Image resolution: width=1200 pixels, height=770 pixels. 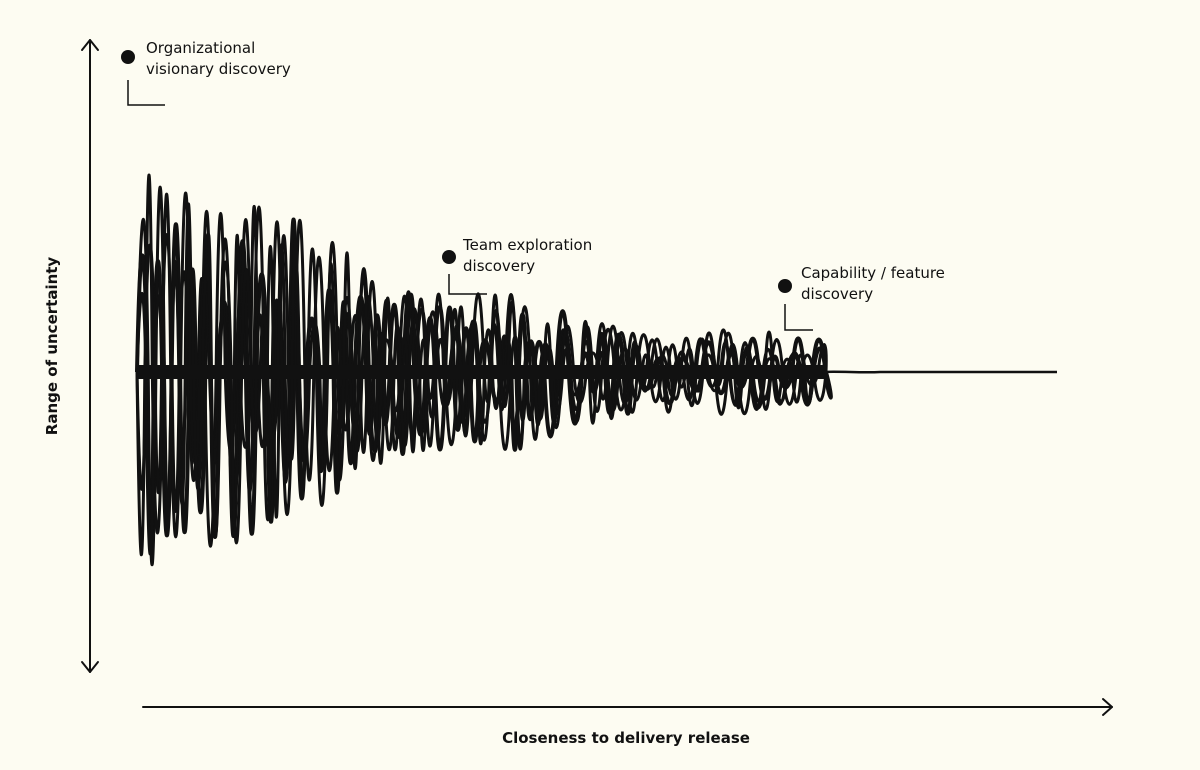 What do you see at coordinates (627, 707) in the screenshot?
I see `x-axis` at bounding box center [627, 707].